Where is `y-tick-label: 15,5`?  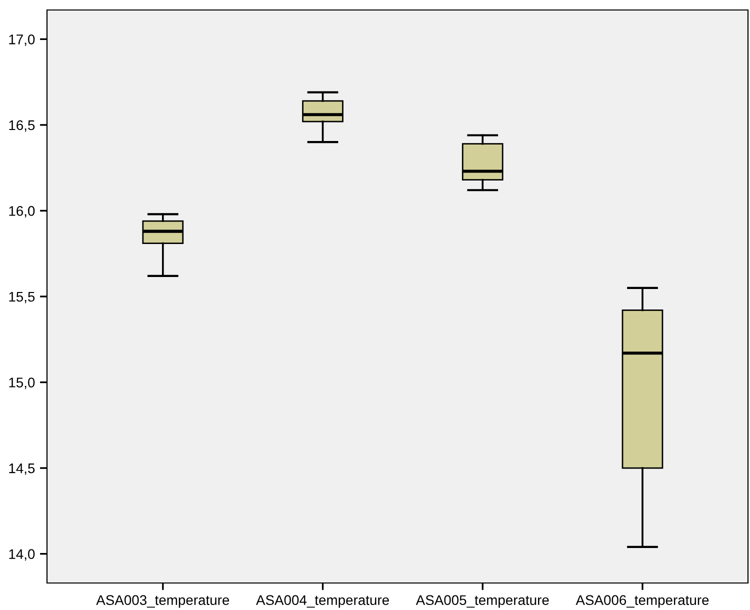
y-tick-label: 15,5 is located at coordinates (22, 298).